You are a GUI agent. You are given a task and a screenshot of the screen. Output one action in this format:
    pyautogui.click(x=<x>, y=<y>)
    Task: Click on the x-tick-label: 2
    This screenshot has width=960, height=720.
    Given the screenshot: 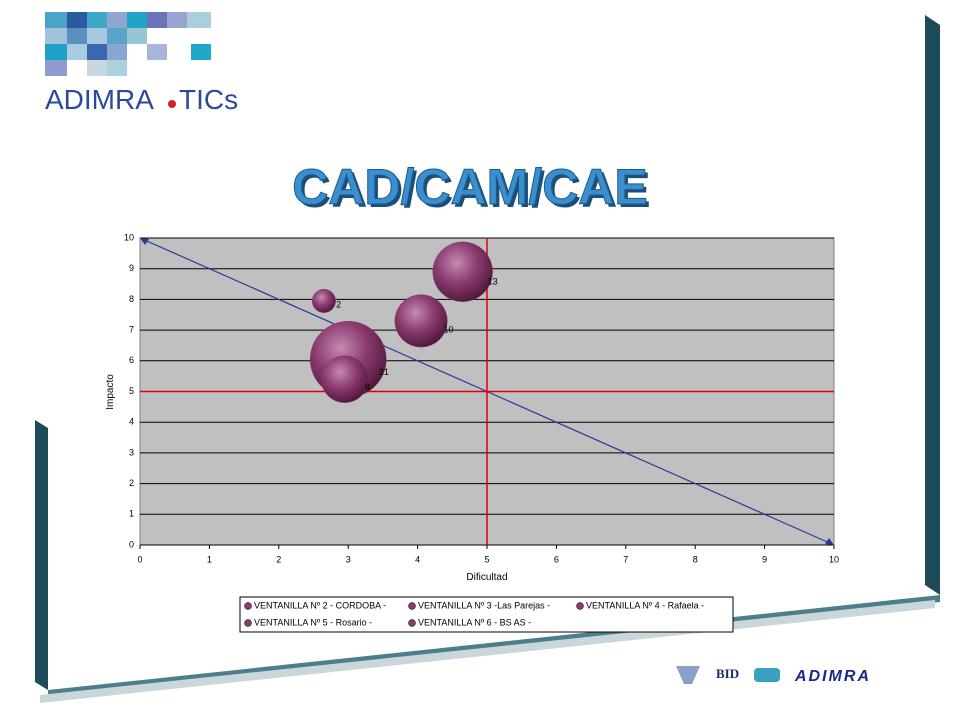 What is the action you would take?
    pyautogui.click(x=278, y=559)
    